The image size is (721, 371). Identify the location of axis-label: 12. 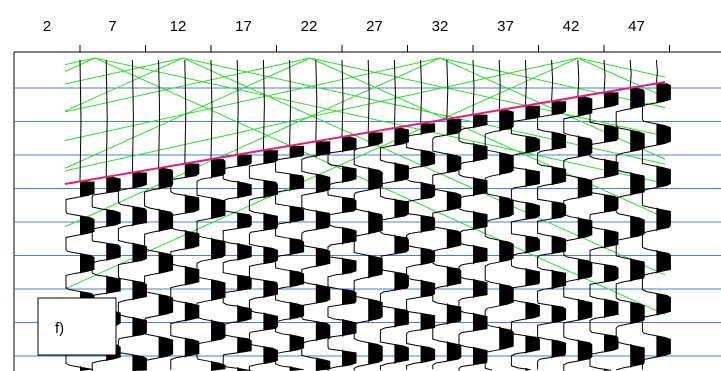
(178, 26).